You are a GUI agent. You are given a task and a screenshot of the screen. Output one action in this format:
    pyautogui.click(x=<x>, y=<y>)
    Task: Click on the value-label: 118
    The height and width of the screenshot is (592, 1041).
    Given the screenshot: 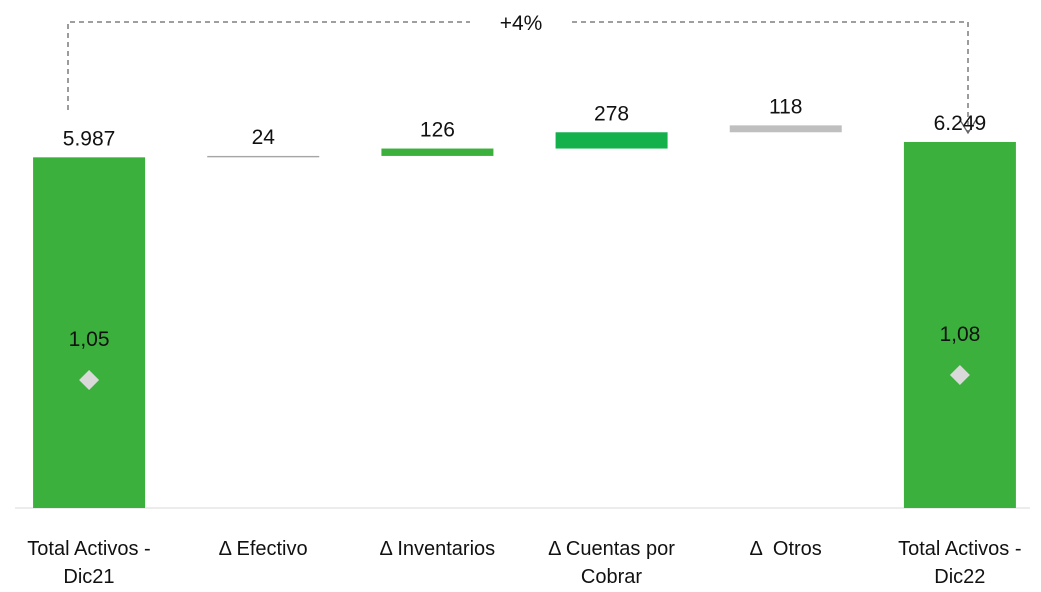 What is the action you would take?
    pyautogui.click(x=785, y=106)
    